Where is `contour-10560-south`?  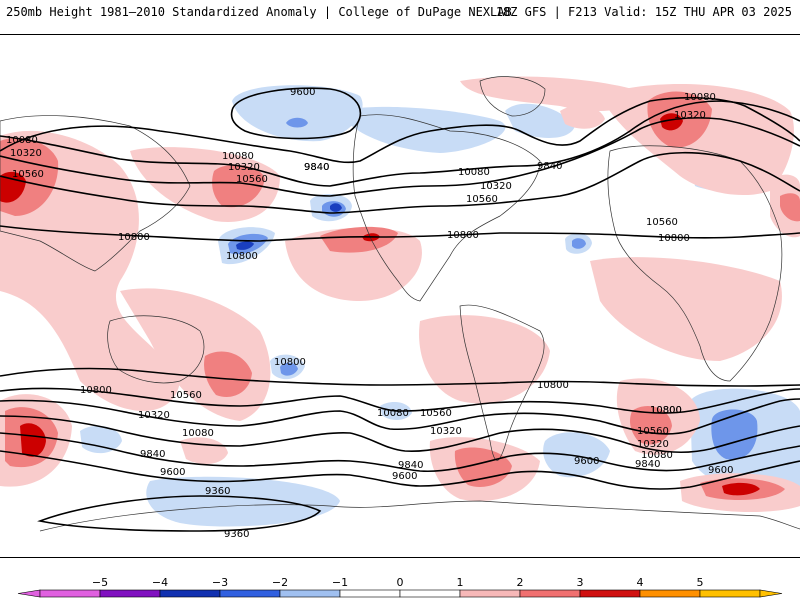
contour-10560-south is located at coordinates (400, 400).